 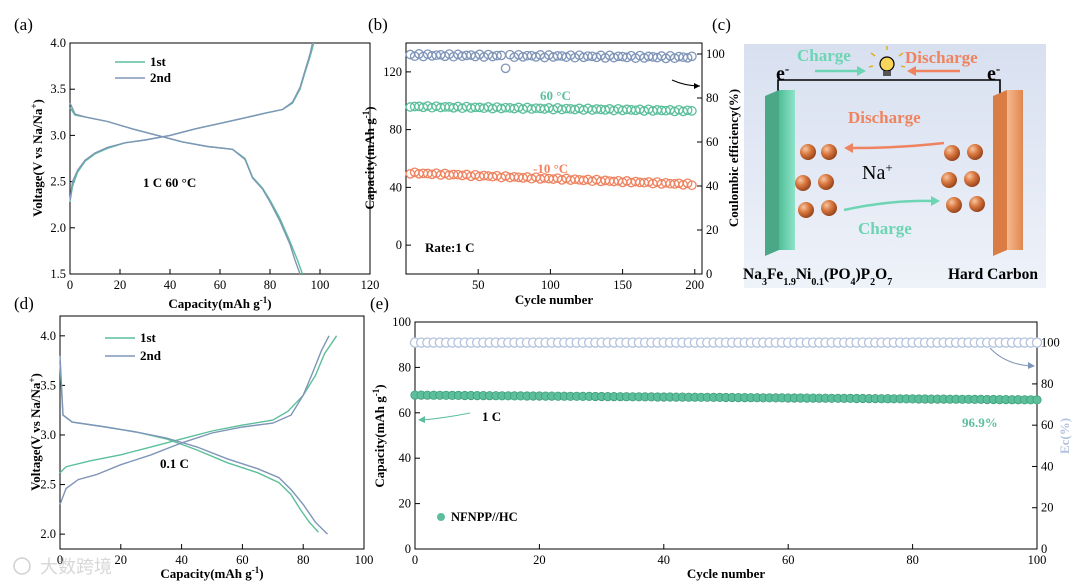 What do you see at coordinates (861, 71) in the screenshot?
I see `charge-arrowhead-top` at bounding box center [861, 71].